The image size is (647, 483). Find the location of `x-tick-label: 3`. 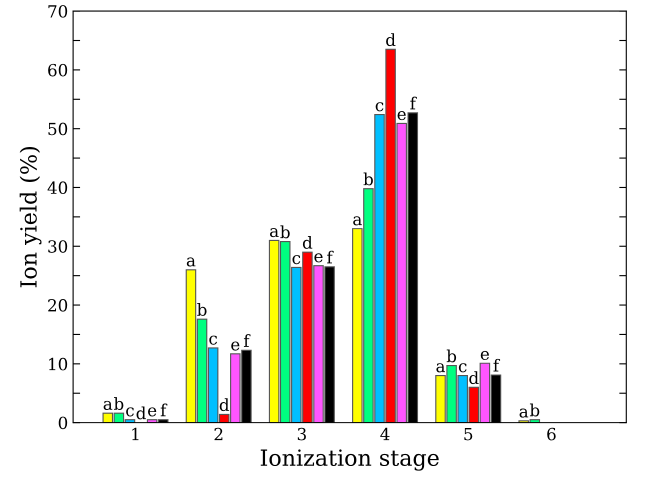

x-tick-label: 3 is located at coordinates (302, 434).